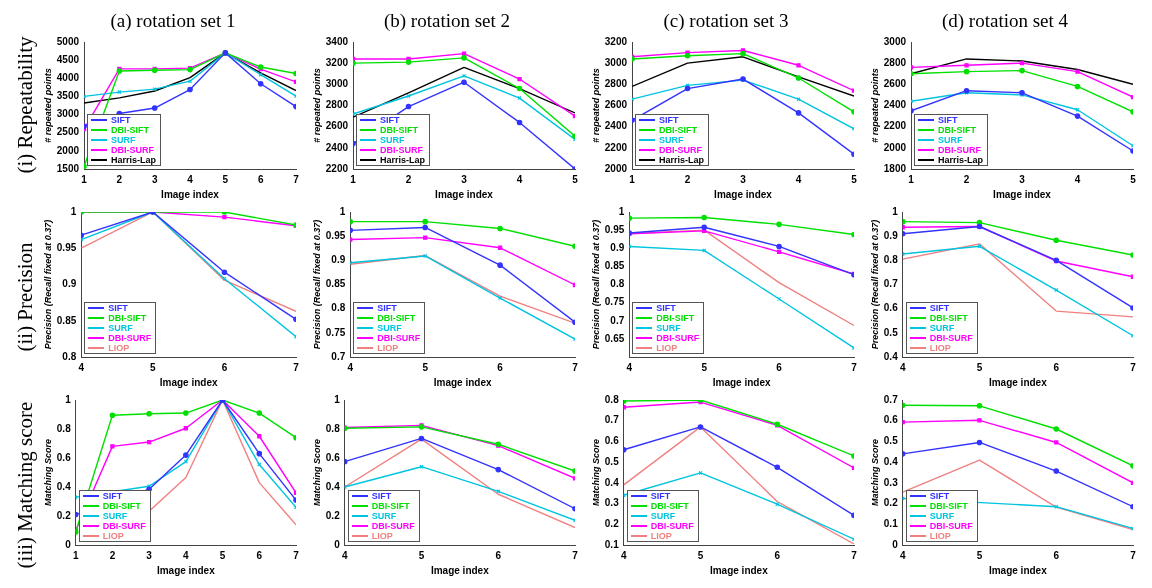 The width and height of the screenshot is (1152, 588). What do you see at coordinates (743, 179) in the screenshot?
I see `x-tick-label: 3` at bounding box center [743, 179].